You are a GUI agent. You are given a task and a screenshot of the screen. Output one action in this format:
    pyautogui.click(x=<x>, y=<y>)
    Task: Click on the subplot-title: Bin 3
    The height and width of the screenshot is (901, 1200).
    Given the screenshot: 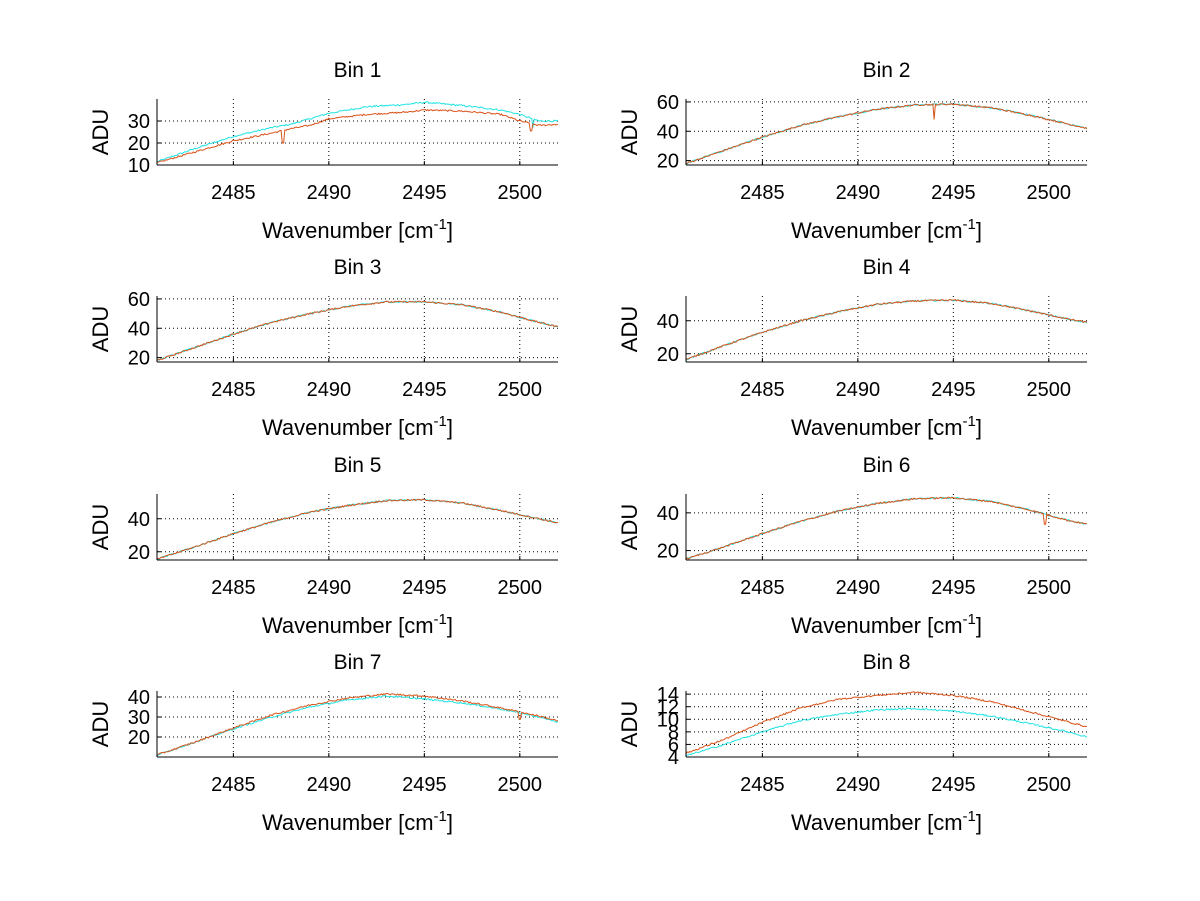 What is the action you would take?
    pyautogui.click(x=358, y=267)
    